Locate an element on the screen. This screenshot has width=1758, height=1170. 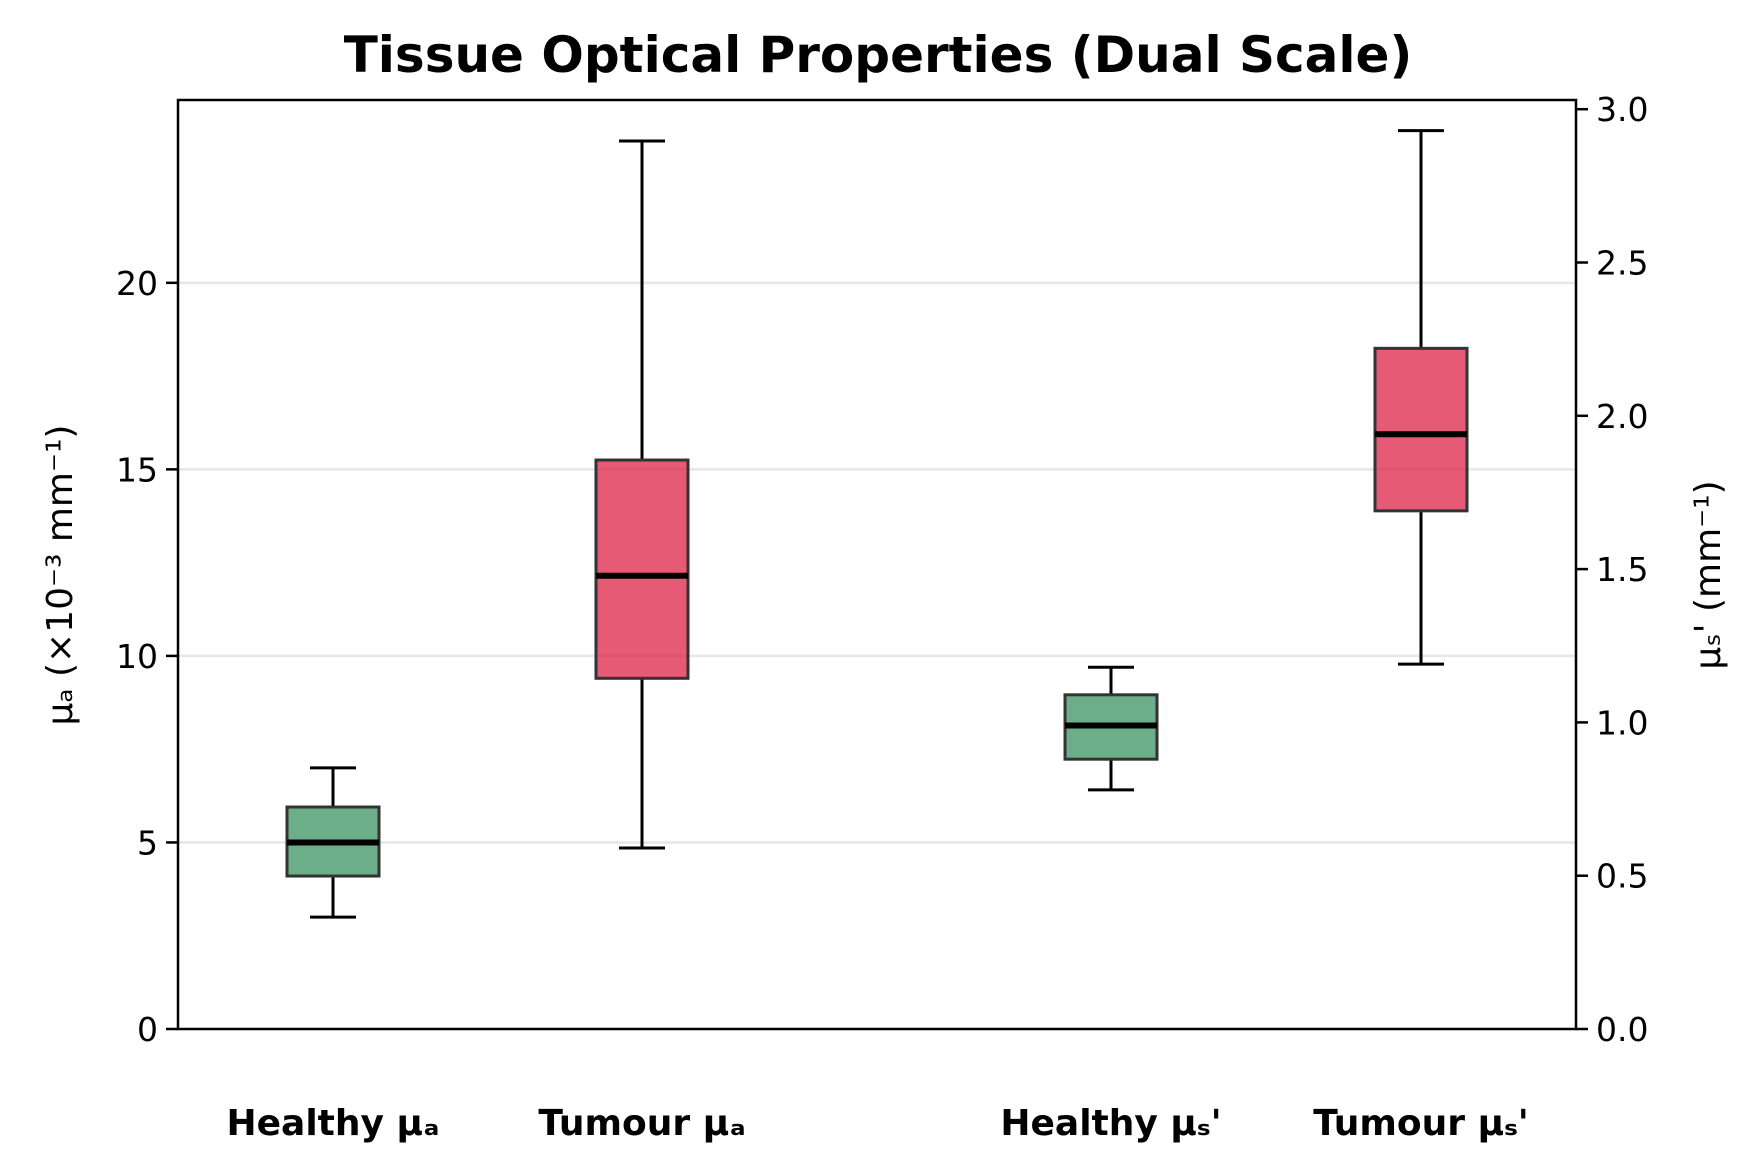
left-tick-label: 0 is located at coordinates (147, 1029).